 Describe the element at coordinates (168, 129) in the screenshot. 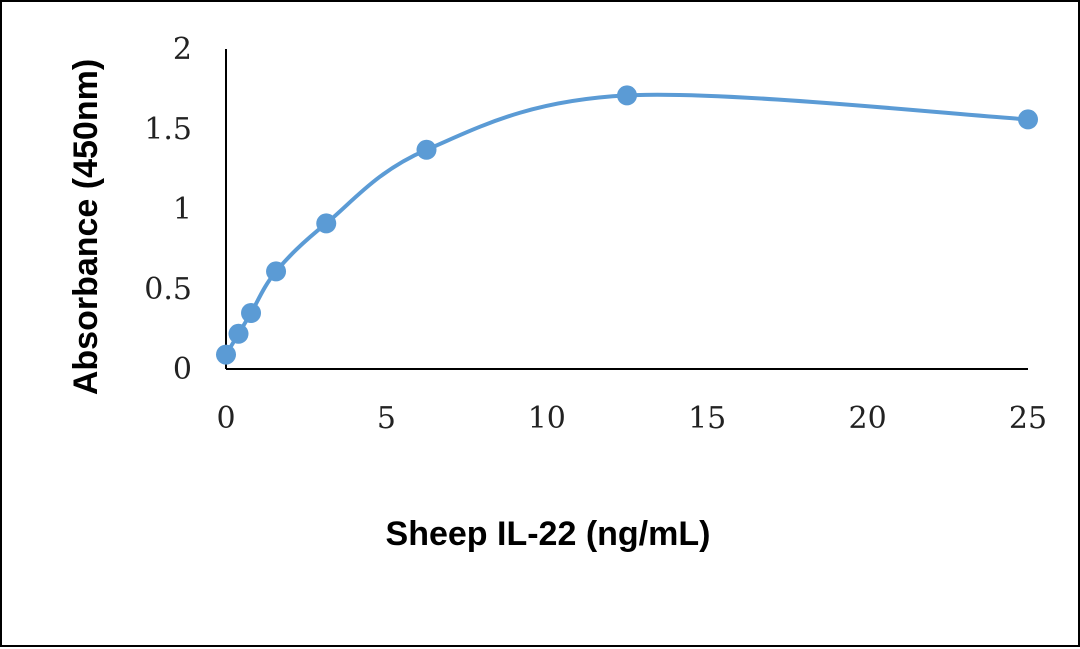

I see `y-tick-label: 1.5` at that location.